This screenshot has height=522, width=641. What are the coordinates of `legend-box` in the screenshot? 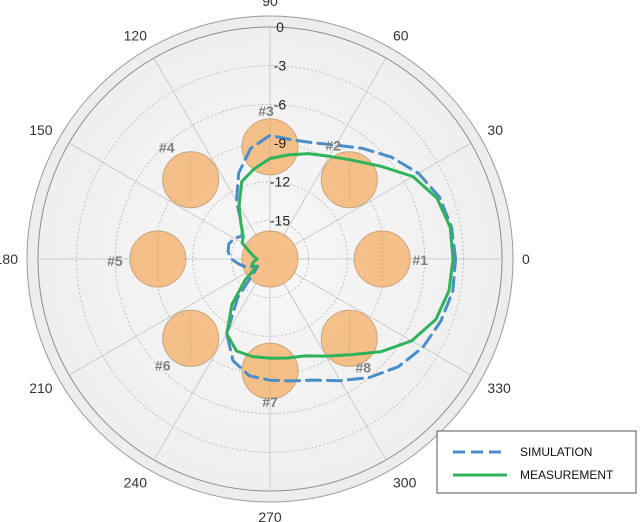 It's located at (536, 462).